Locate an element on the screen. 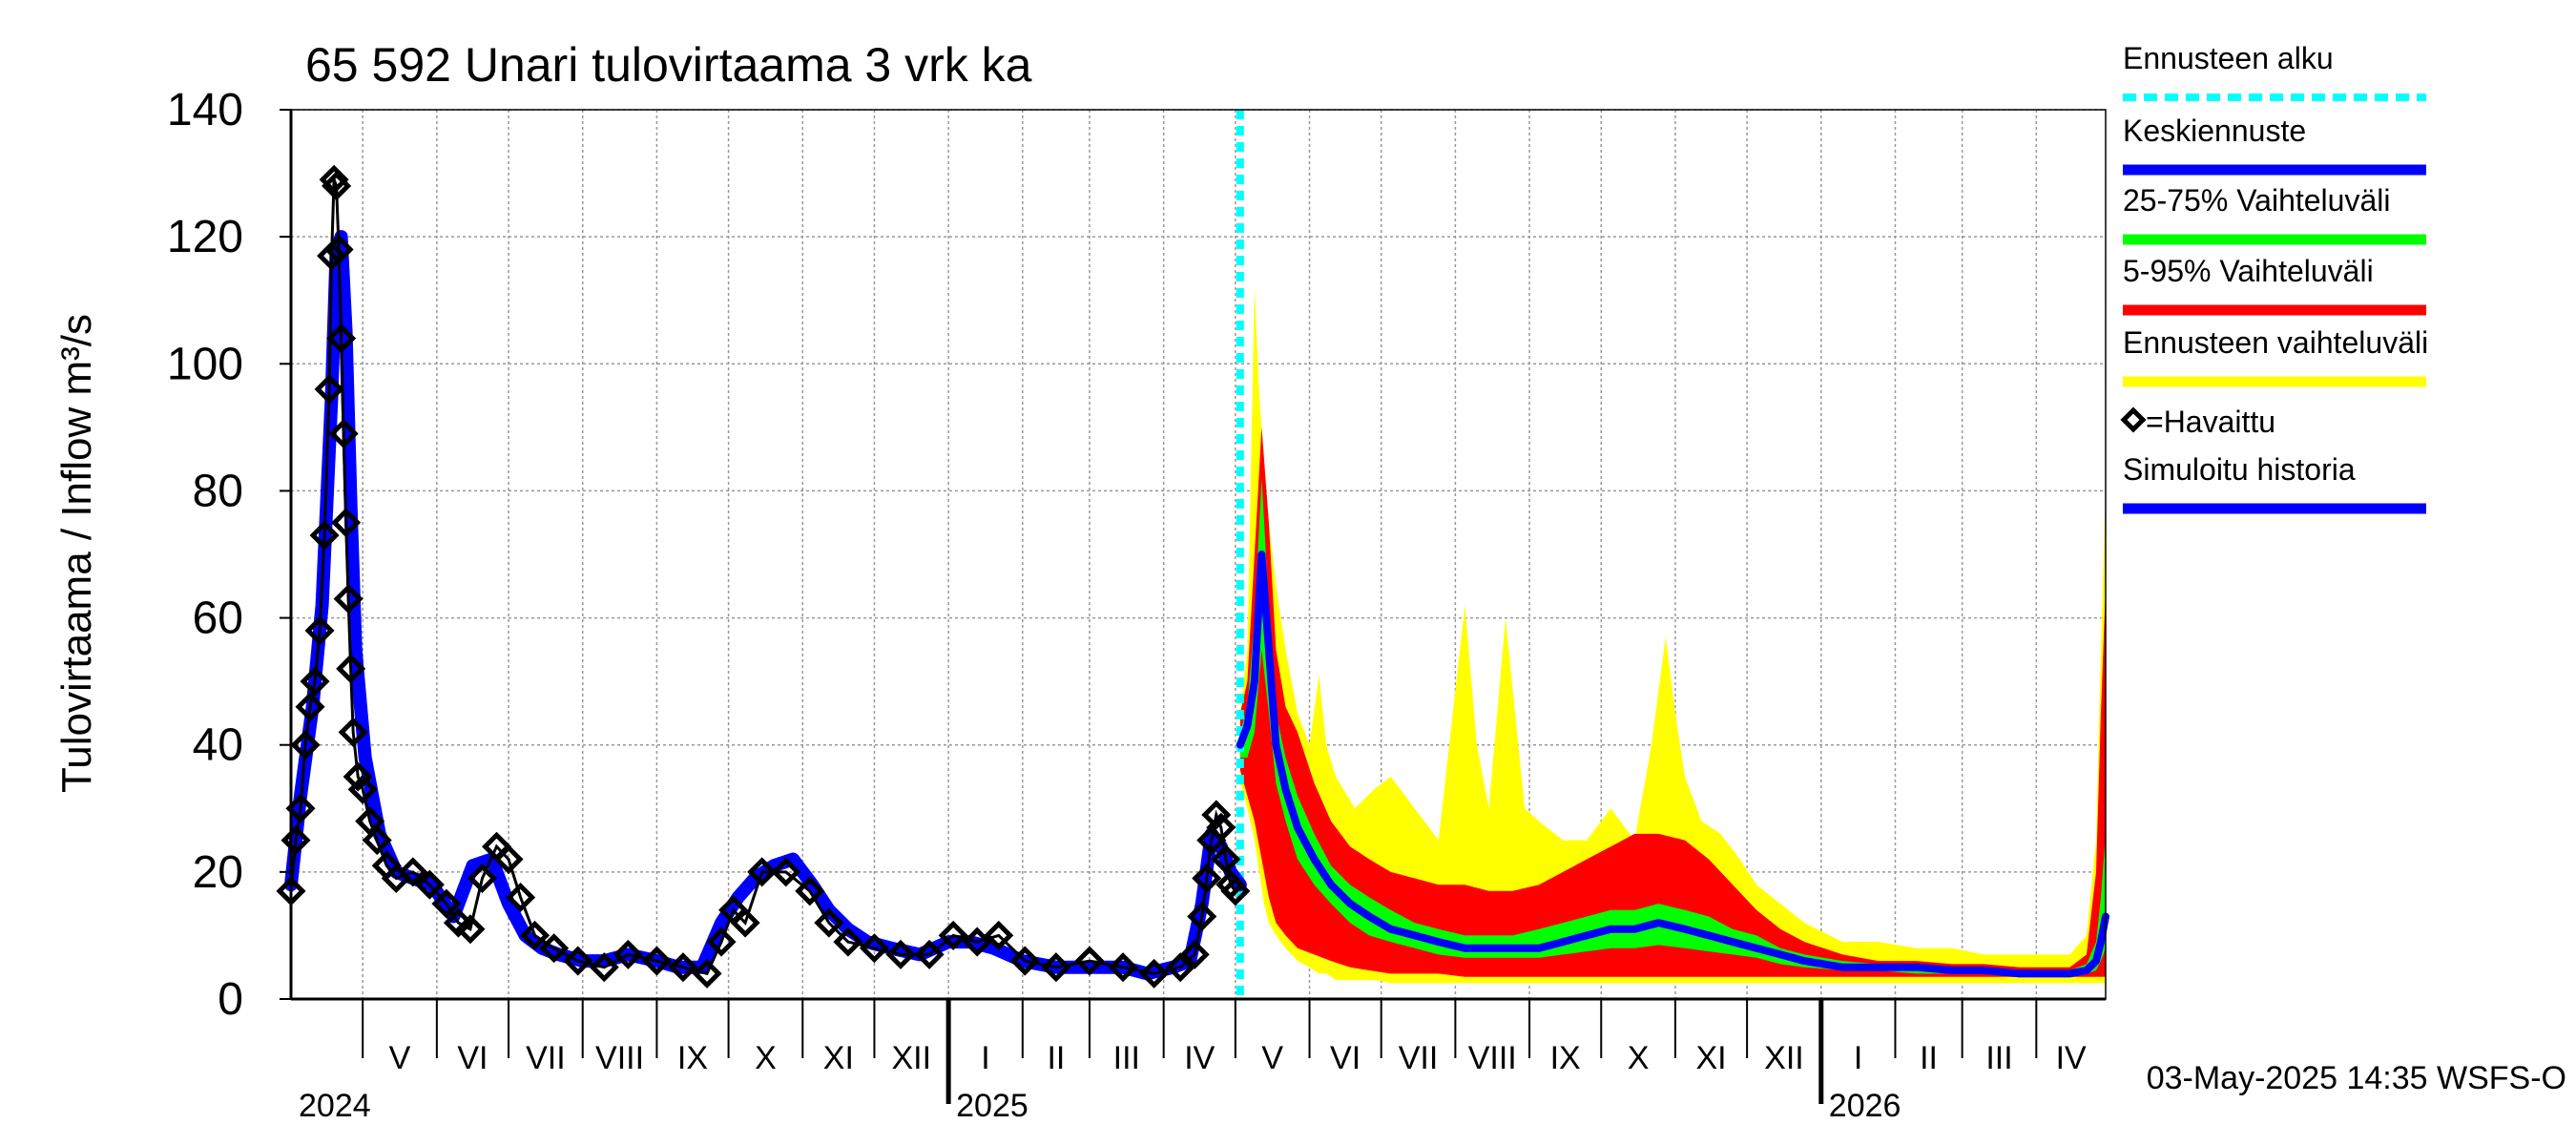 Image resolution: width=2576 pixels, height=1145 pixels. x-year-label: 2024 is located at coordinates (335, 1106).